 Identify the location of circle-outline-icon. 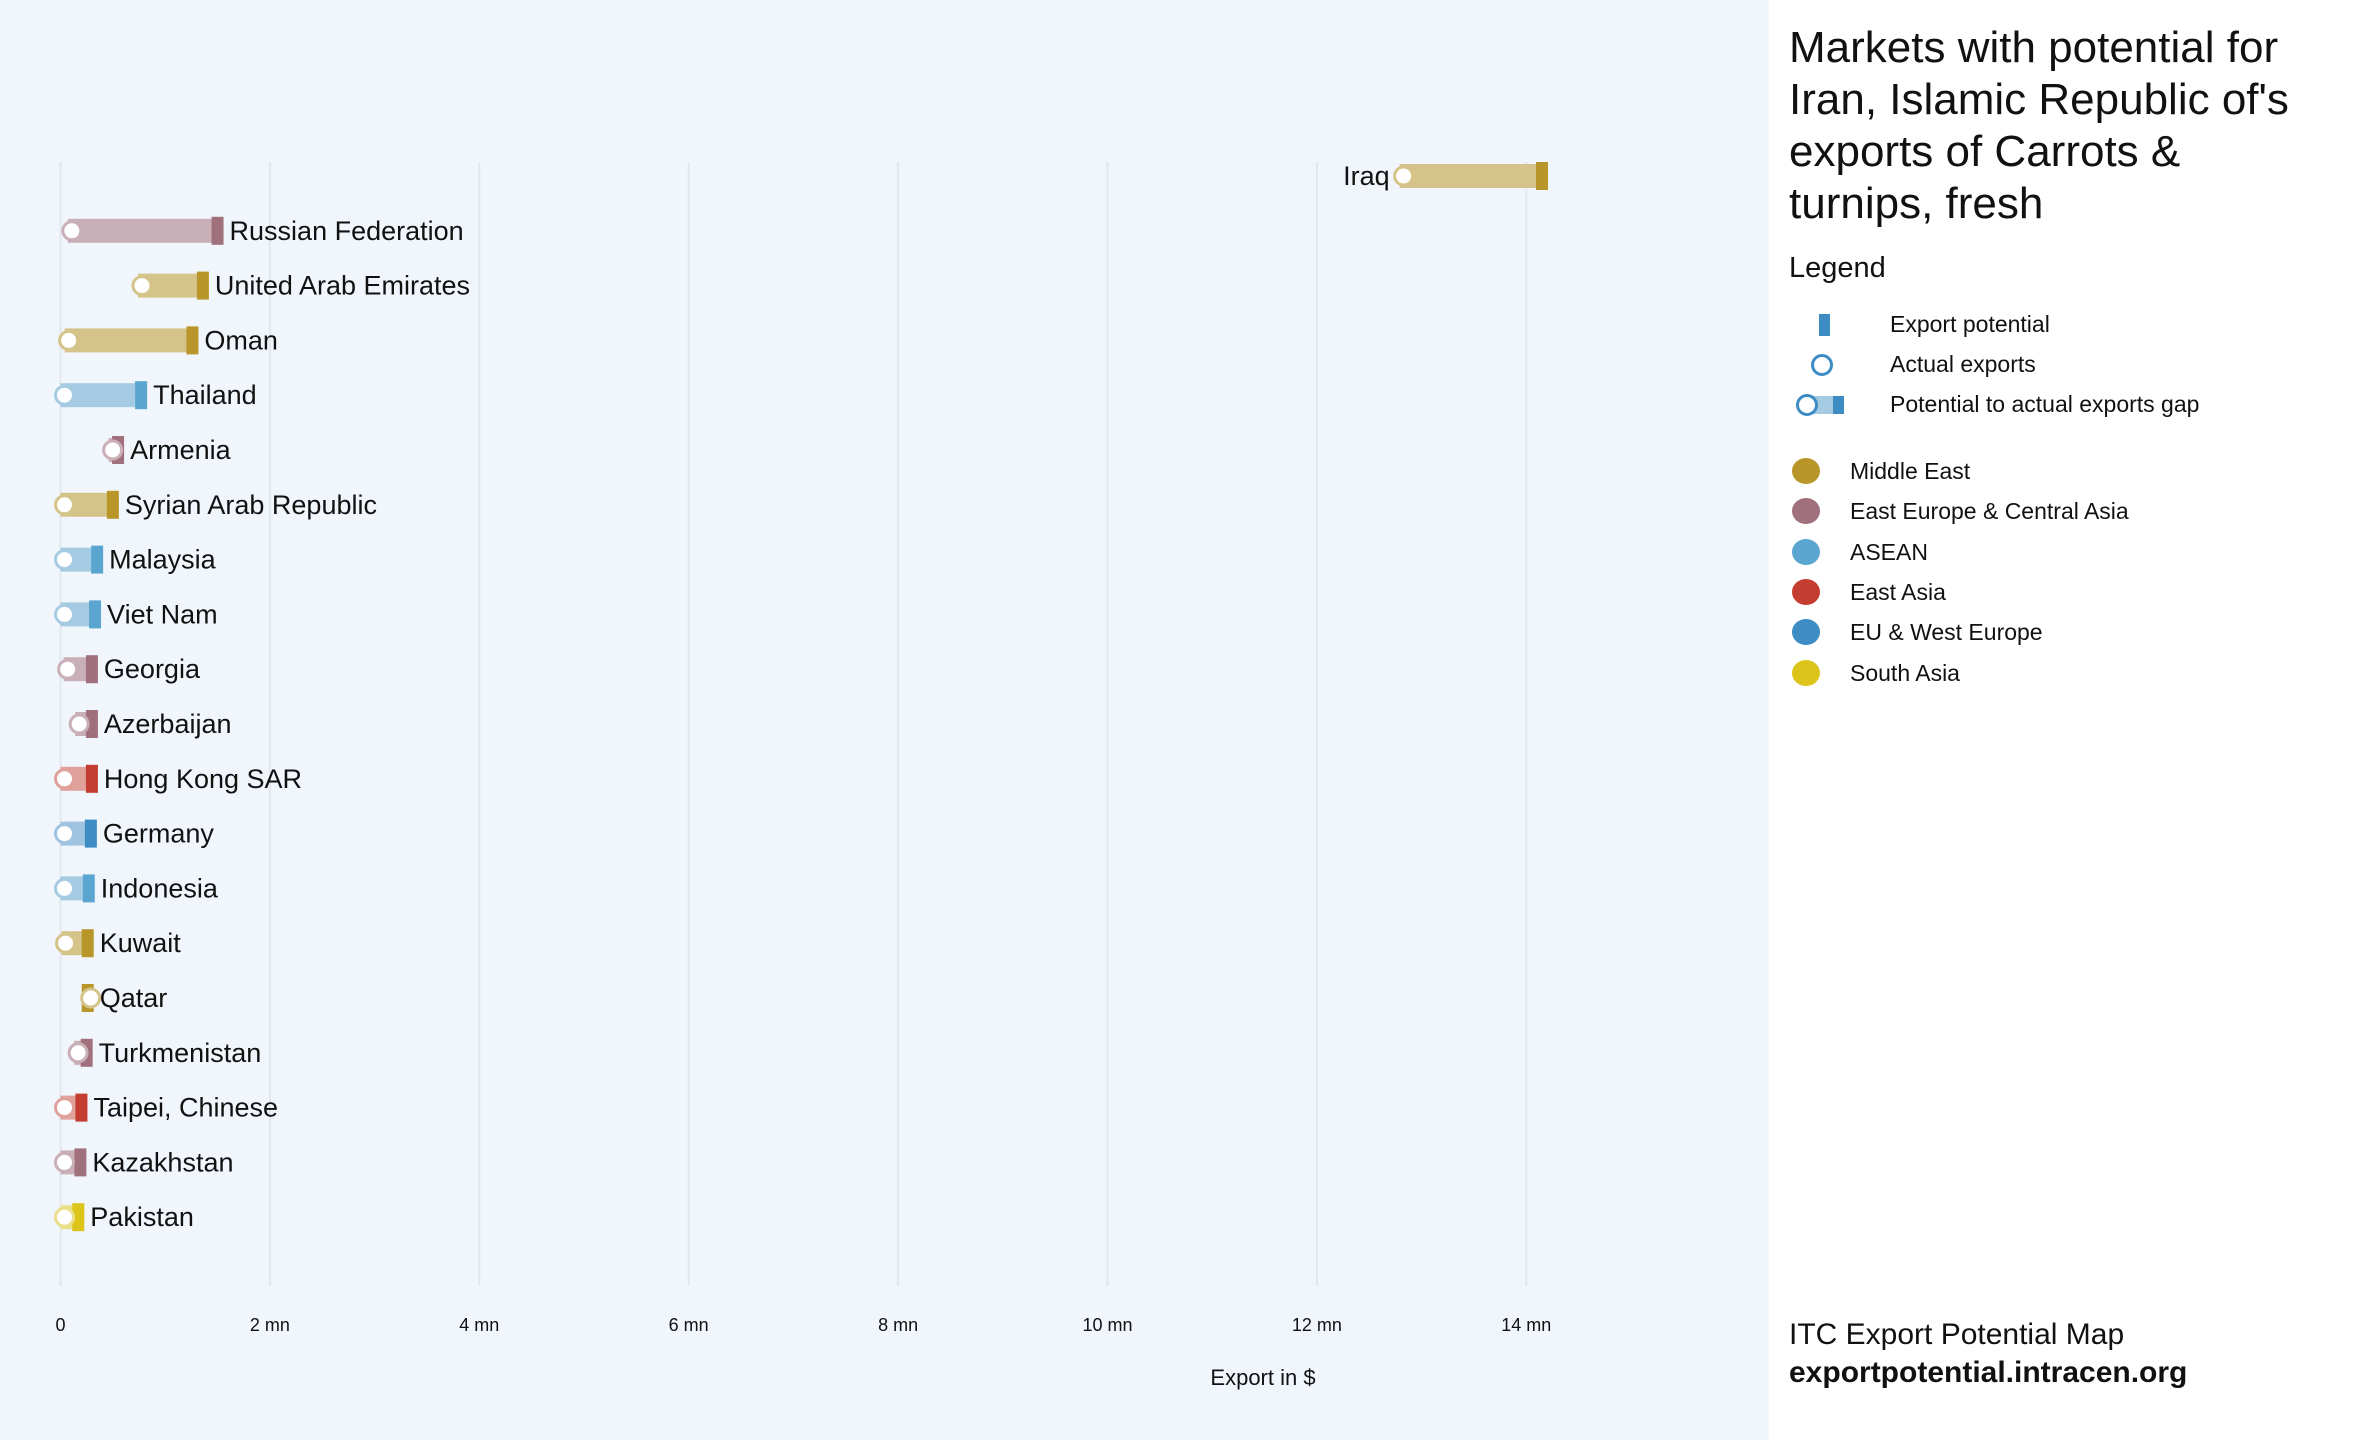
(1822, 365).